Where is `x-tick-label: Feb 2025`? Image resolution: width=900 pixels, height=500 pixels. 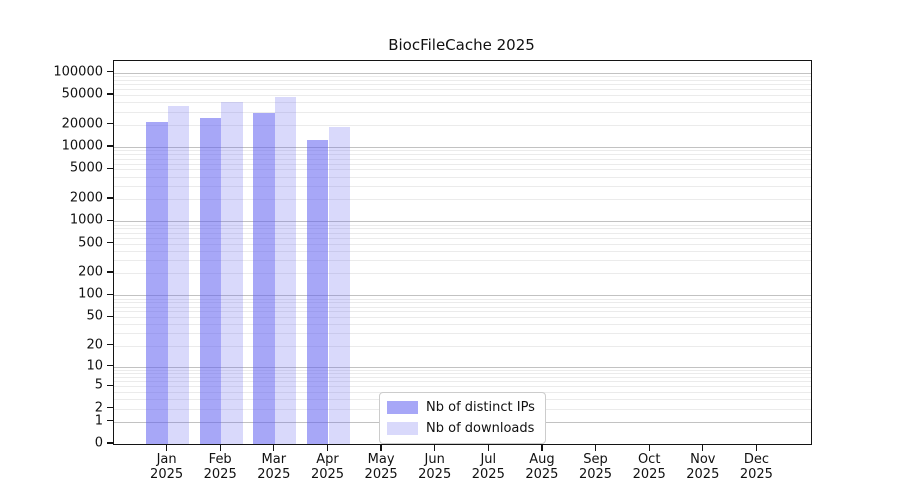
x-tick-label: Feb 2025 is located at coordinates (220, 467).